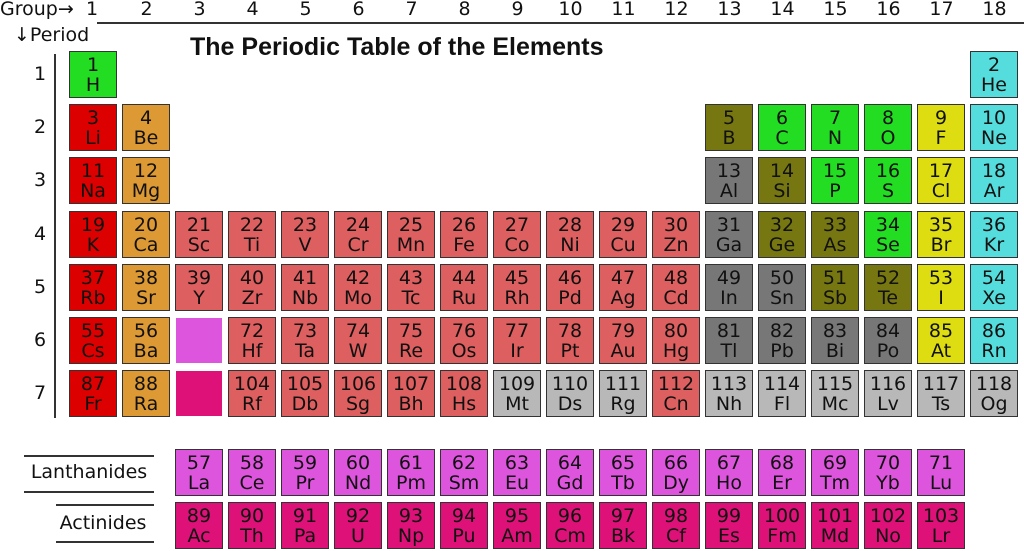 Image resolution: width=1024 pixels, height=551 pixels. I want to click on element-cell-th: 90 Th, so click(252, 525).